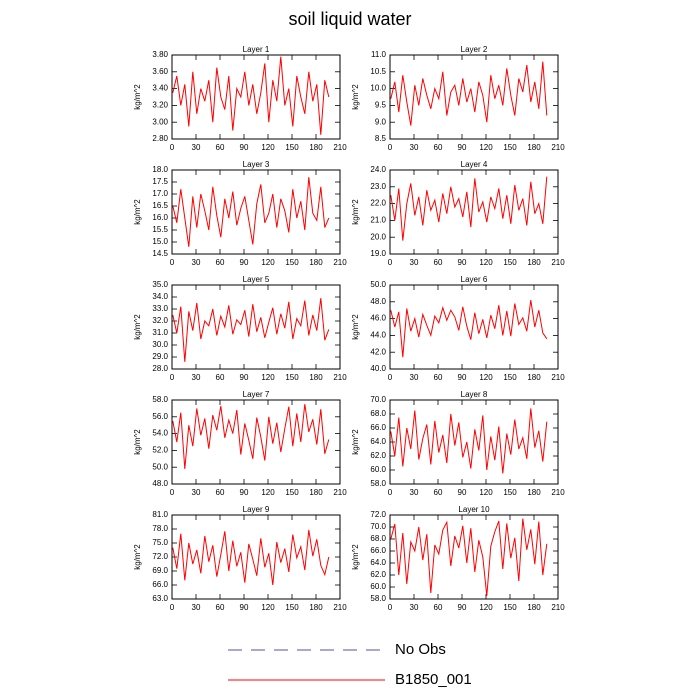 This screenshot has height=700, width=700. What do you see at coordinates (378, 220) in the screenshot?
I see `y-tick-label: 21.0` at bounding box center [378, 220].